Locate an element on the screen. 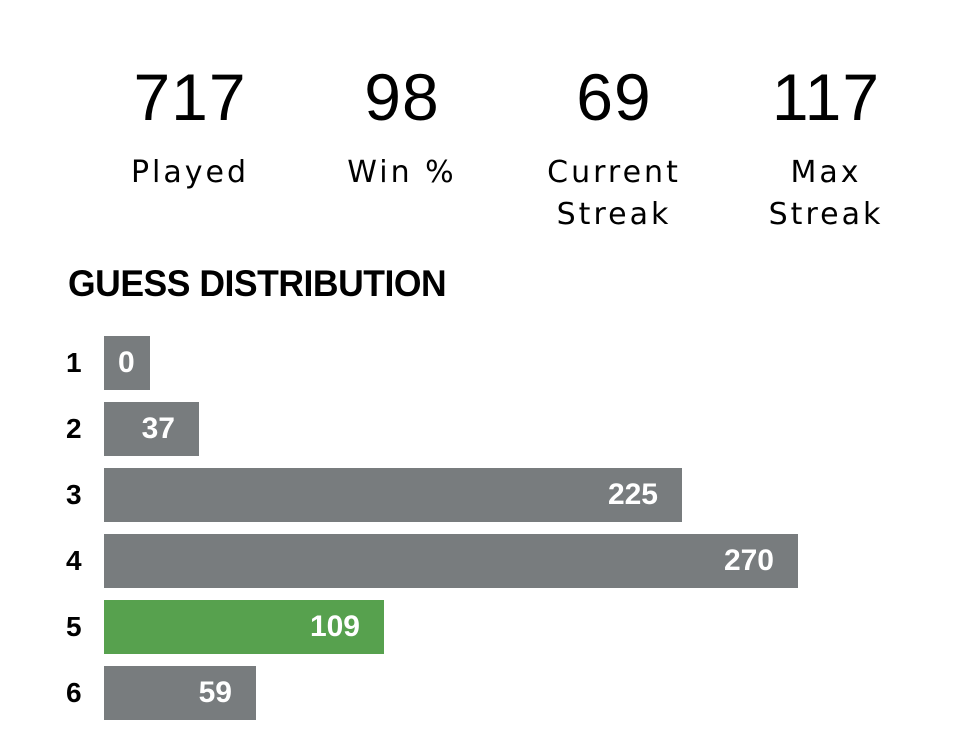  guess-number-label: 5 is located at coordinates (74, 626).